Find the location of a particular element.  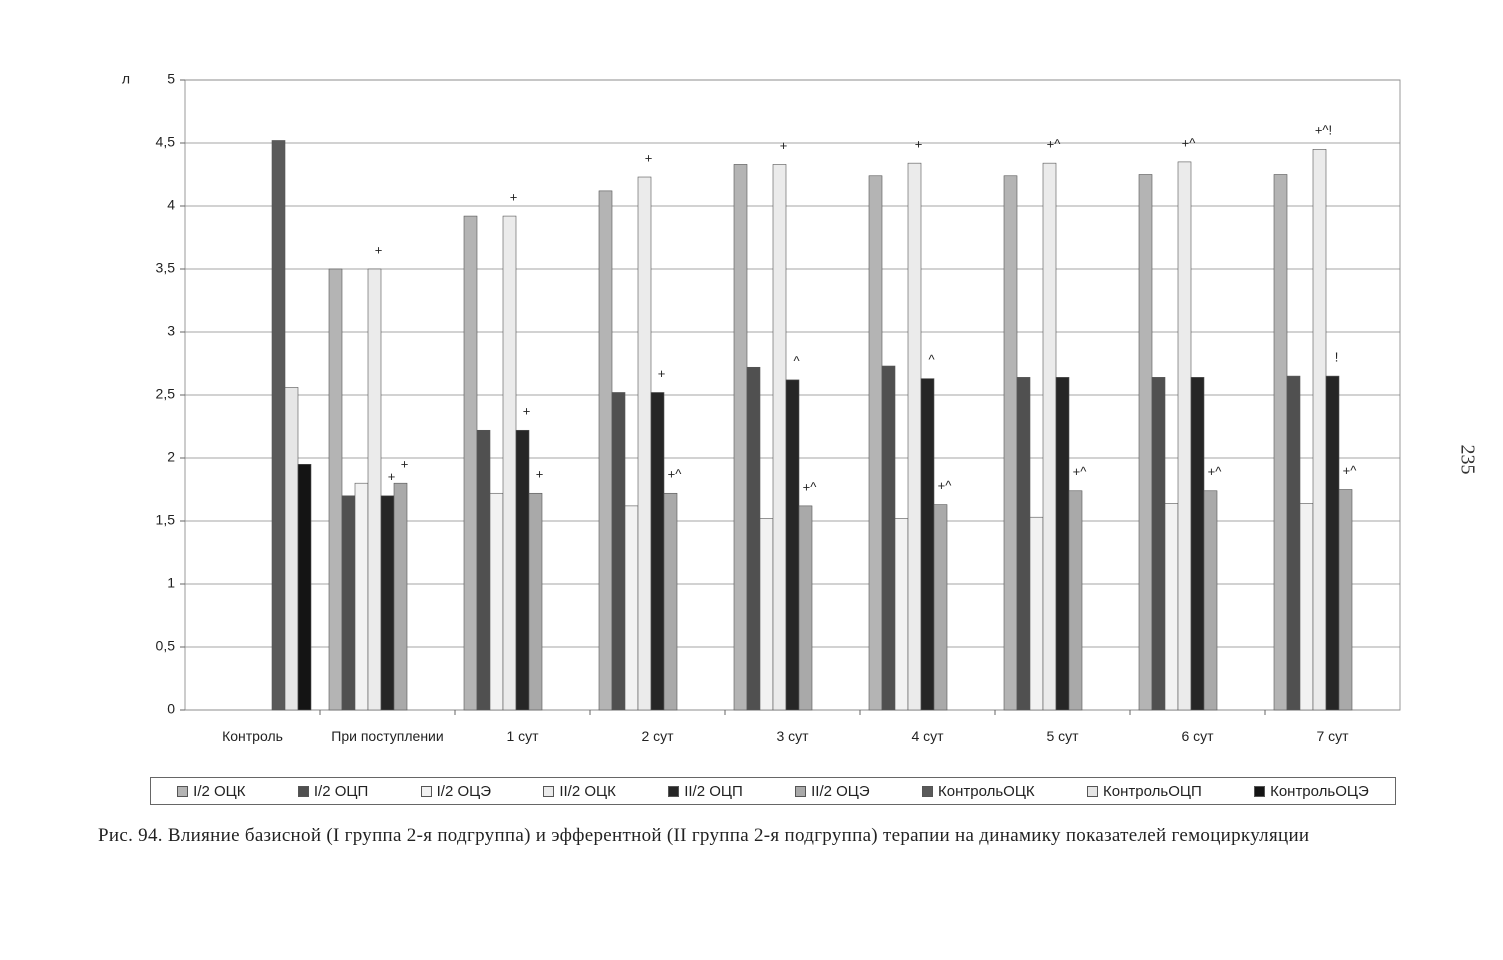

legend-label: КонтрольОЦК is located at coordinates (986, 791).